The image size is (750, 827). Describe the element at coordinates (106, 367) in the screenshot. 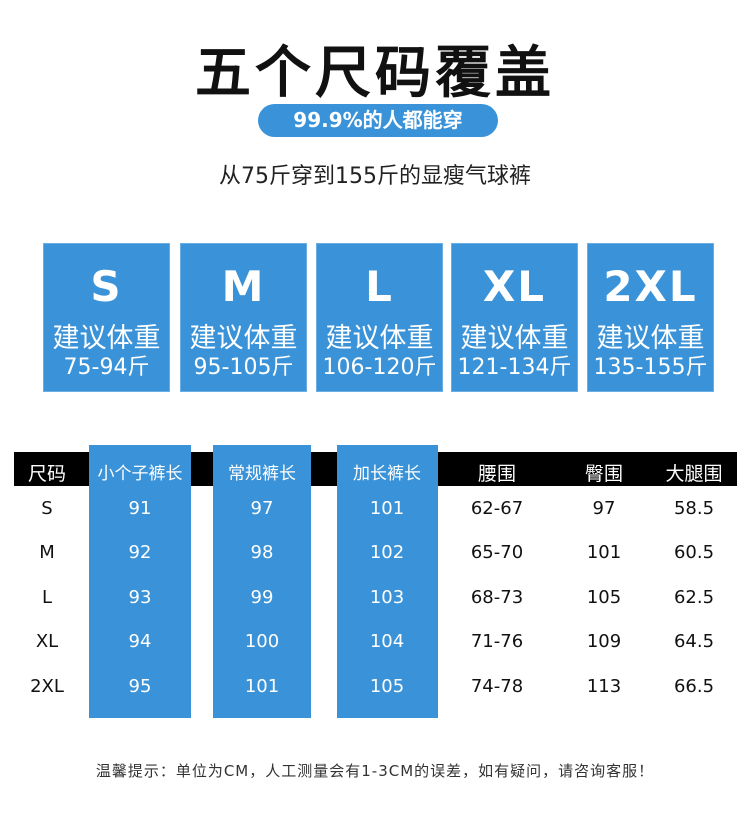

I see `weight-range: 75-94斤` at that location.